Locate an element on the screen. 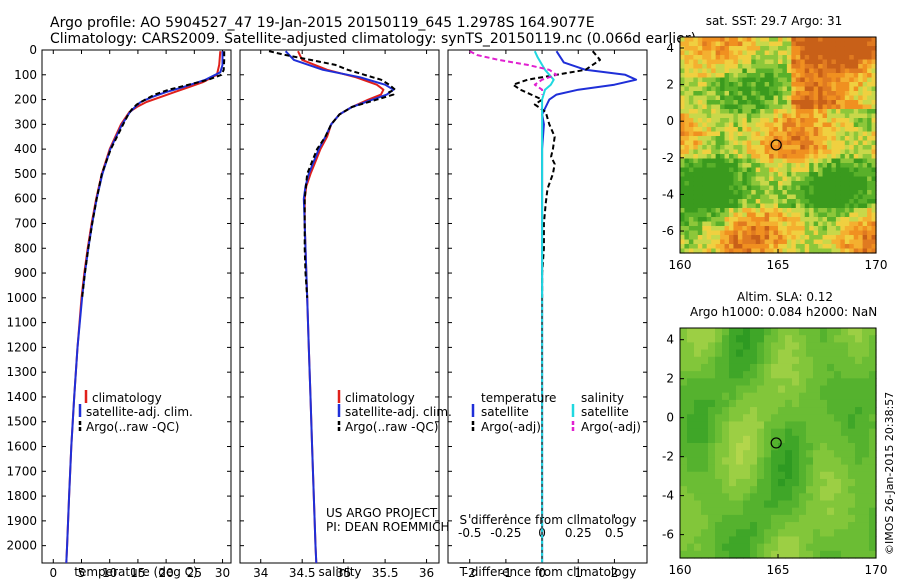  y-tick-label: 600 is located at coordinates (25, 199).